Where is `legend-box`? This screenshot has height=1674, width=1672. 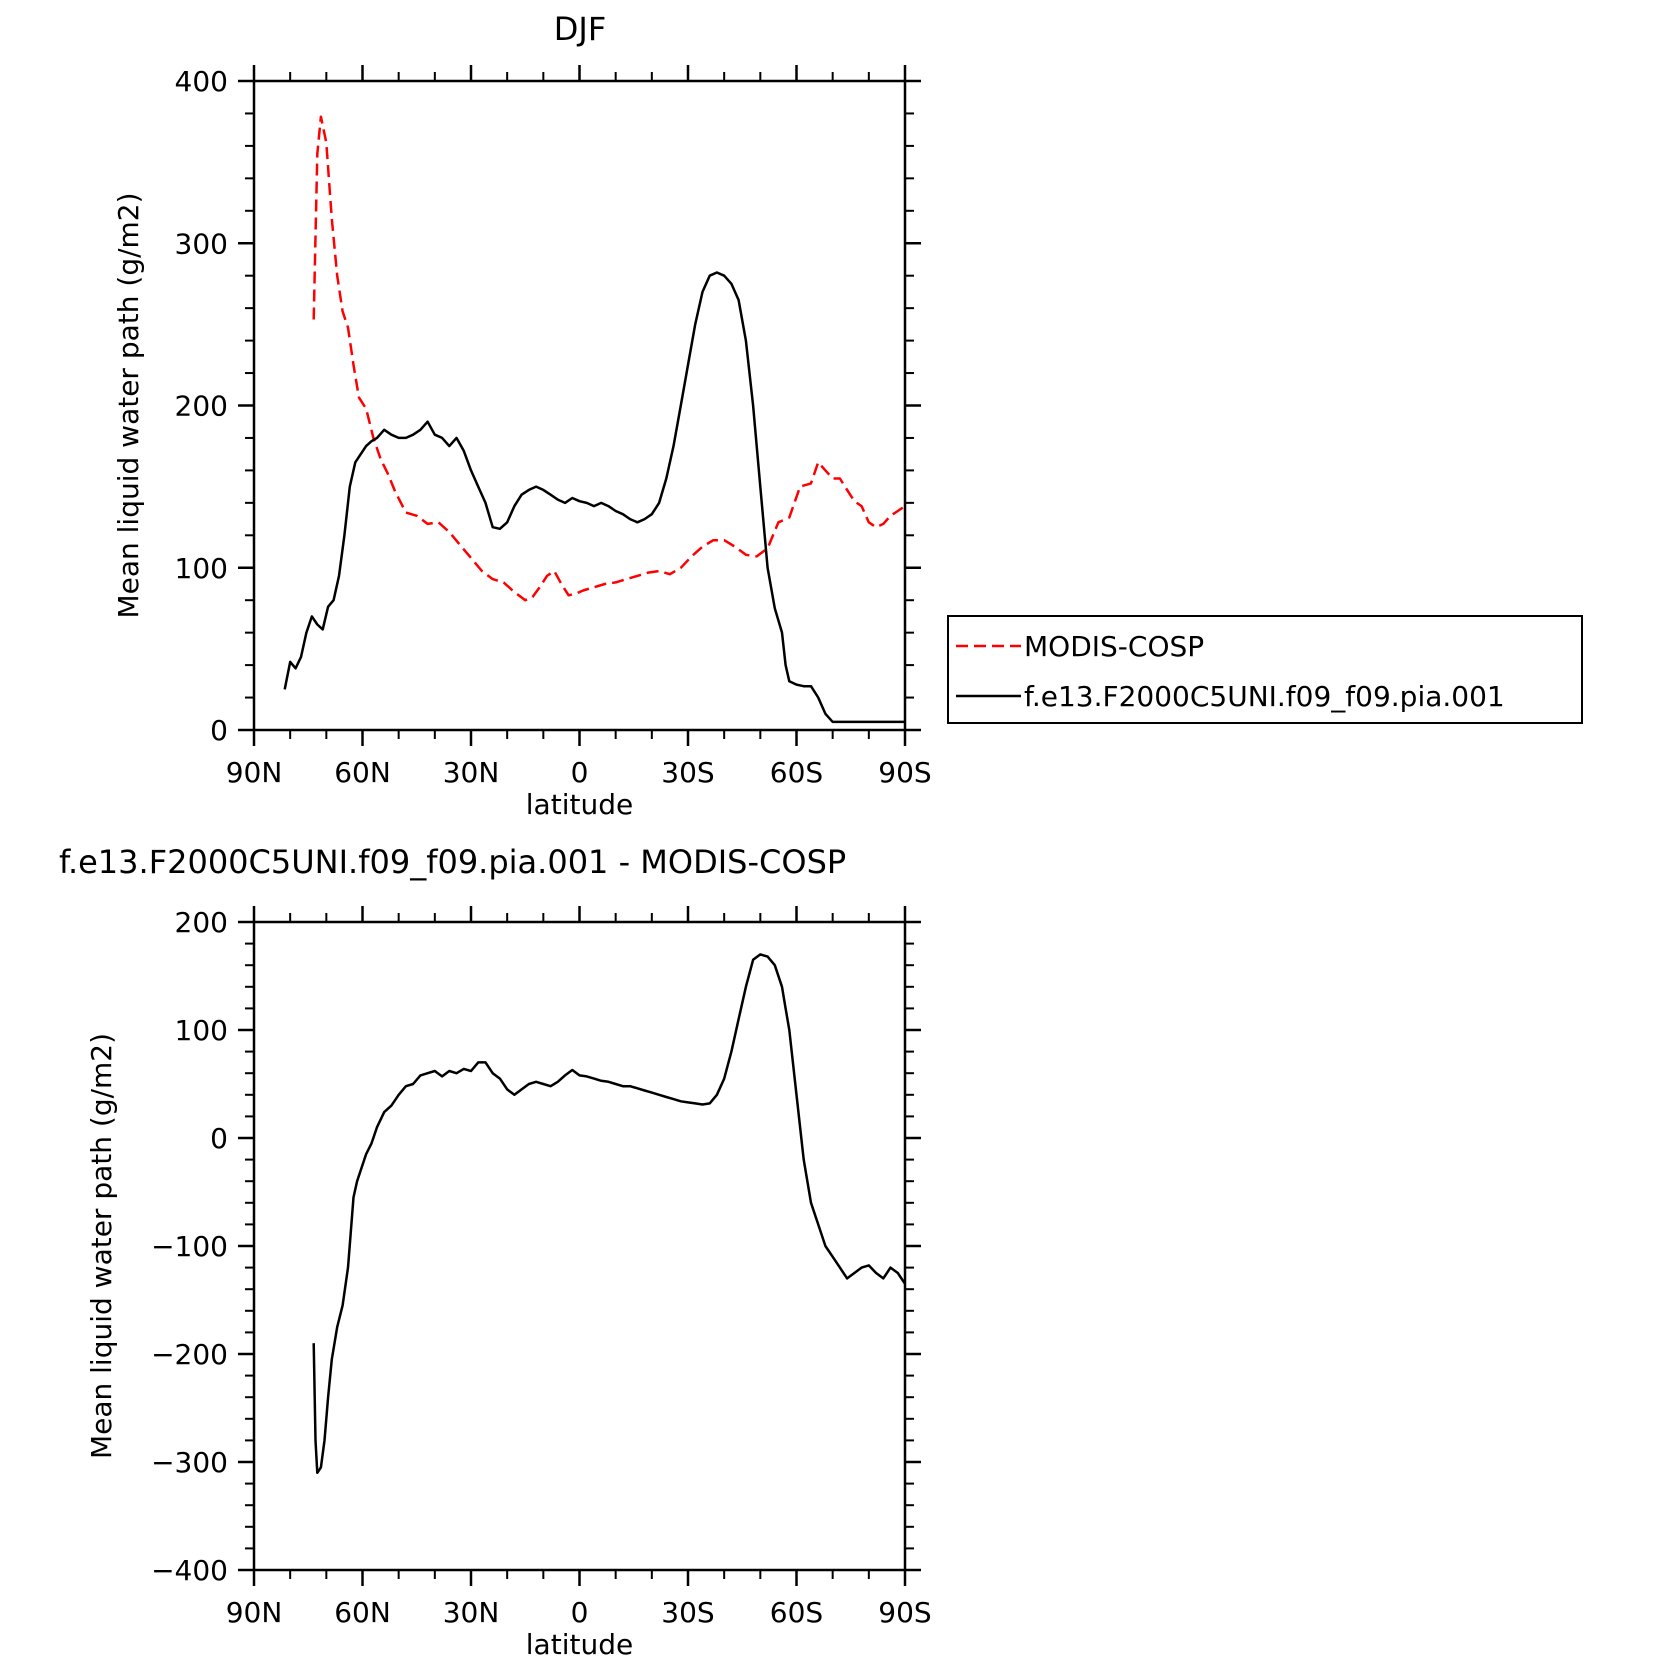 legend-box is located at coordinates (1265, 669).